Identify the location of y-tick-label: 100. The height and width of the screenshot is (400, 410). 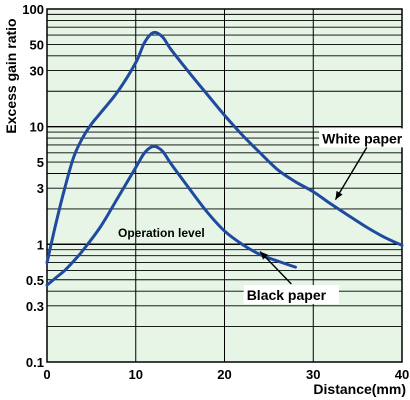
(33, 9).